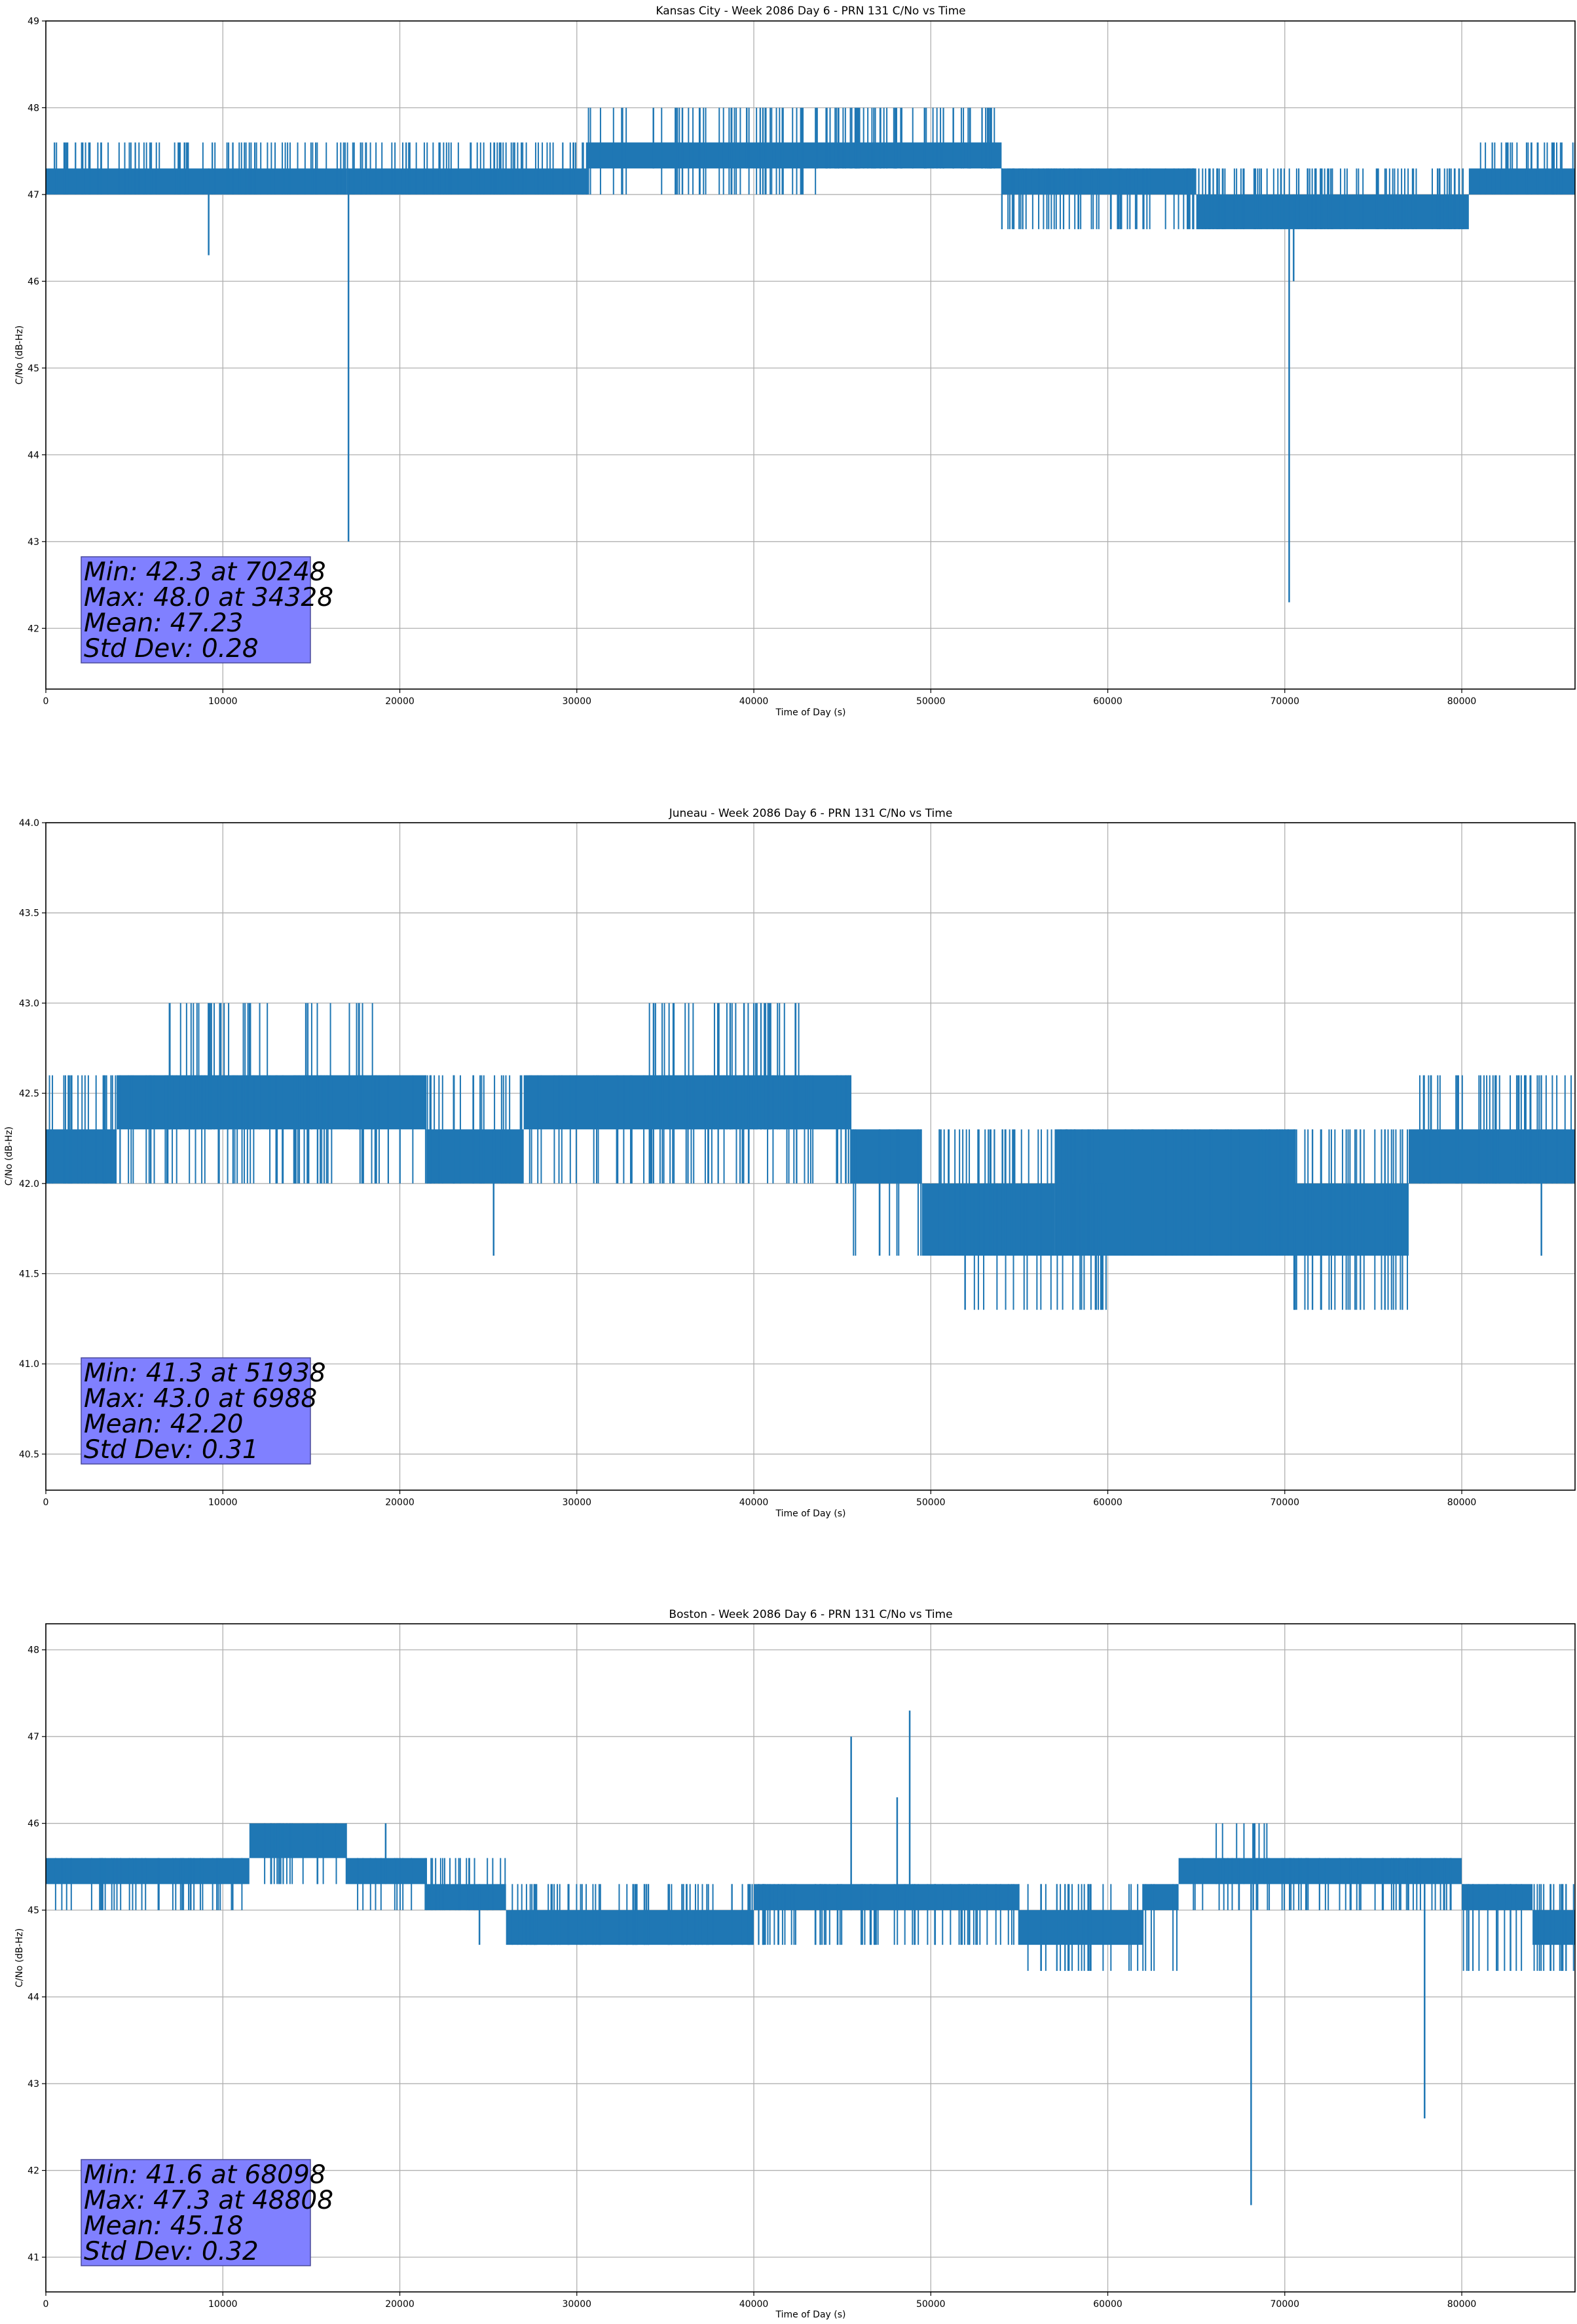  Describe the element at coordinates (29, 1364) in the screenshot. I see `y-tick-label: 41.0` at that location.